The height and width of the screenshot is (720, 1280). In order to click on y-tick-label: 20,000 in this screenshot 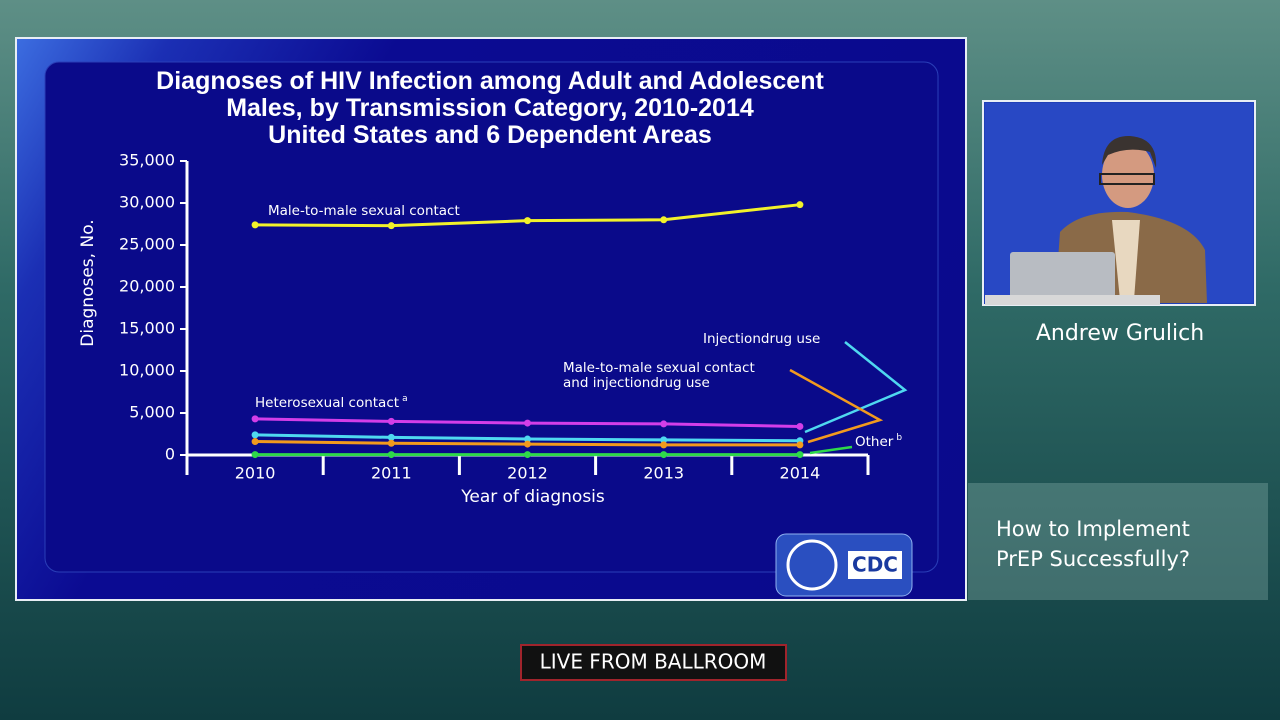, I will do `click(147, 286)`.